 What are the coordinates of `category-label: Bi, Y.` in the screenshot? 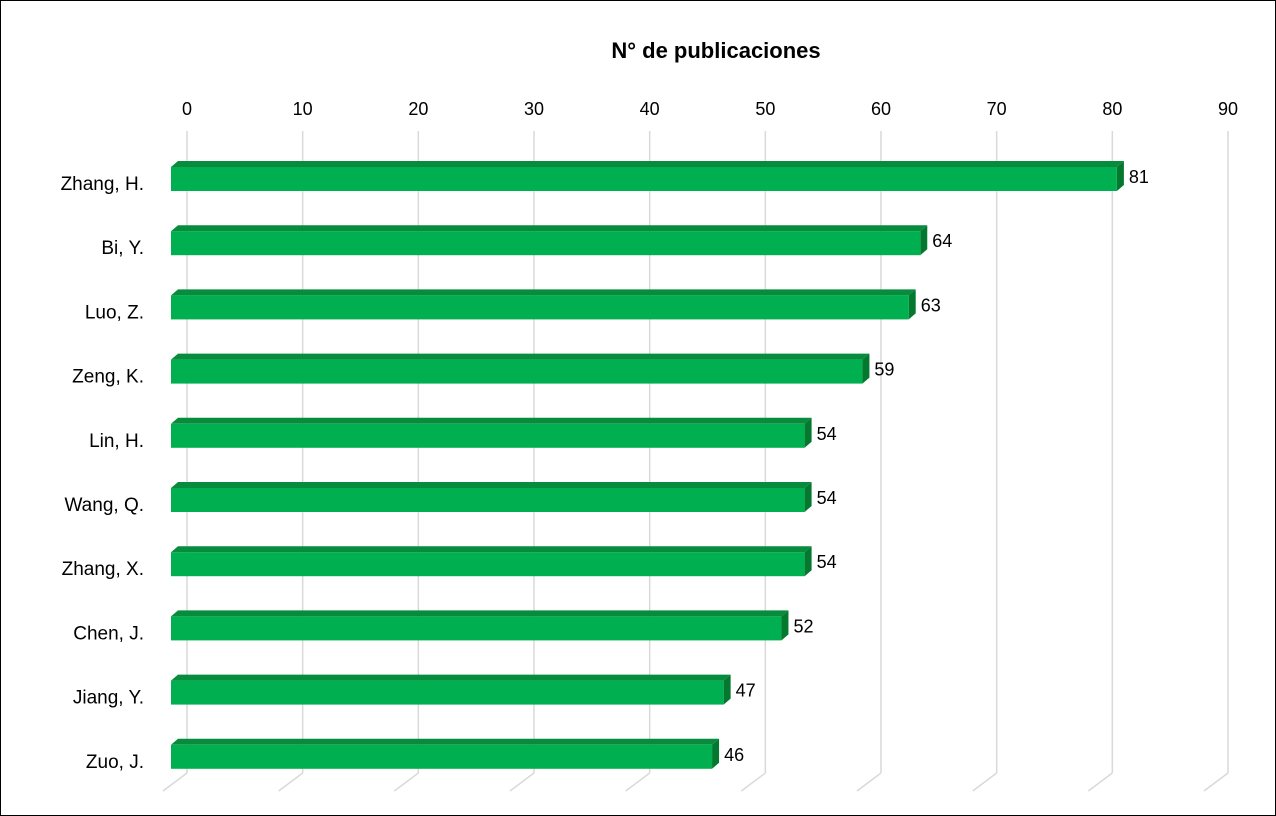 It's located at (122, 248).